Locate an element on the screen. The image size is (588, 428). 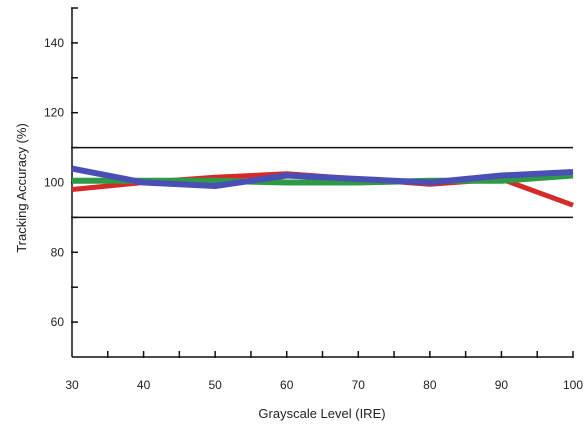
y-axis-title: Tracking Accuracy (%) is located at coordinates (21, 188).